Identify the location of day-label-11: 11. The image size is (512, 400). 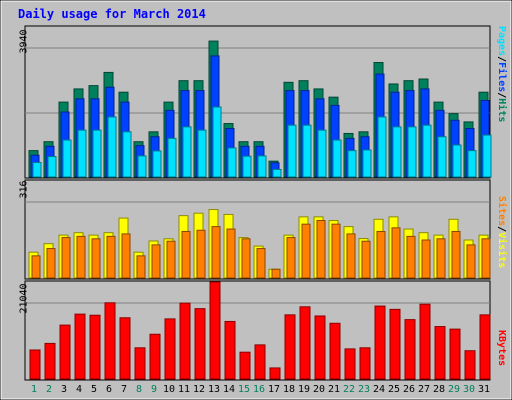
(184, 389).